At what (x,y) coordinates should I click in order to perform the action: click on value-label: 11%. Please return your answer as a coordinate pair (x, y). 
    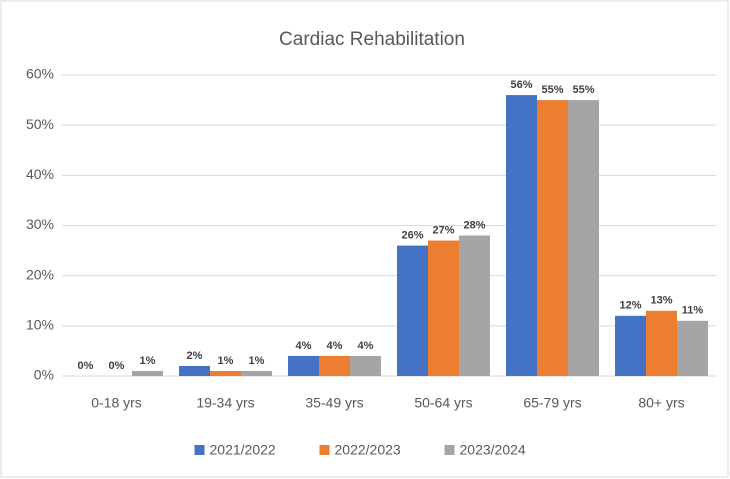
    Looking at the image, I should click on (693, 311).